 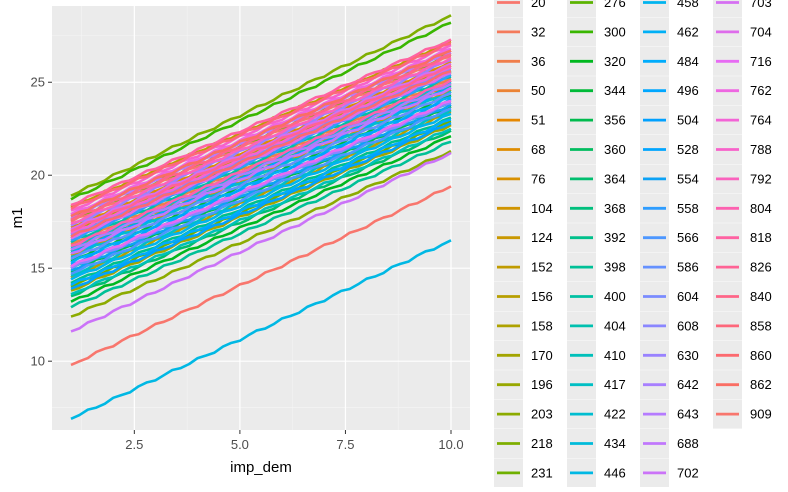 What do you see at coordinates (761, 149) in the screenshot?
I see `legend-label: 788` at bounding box center [761, 149].